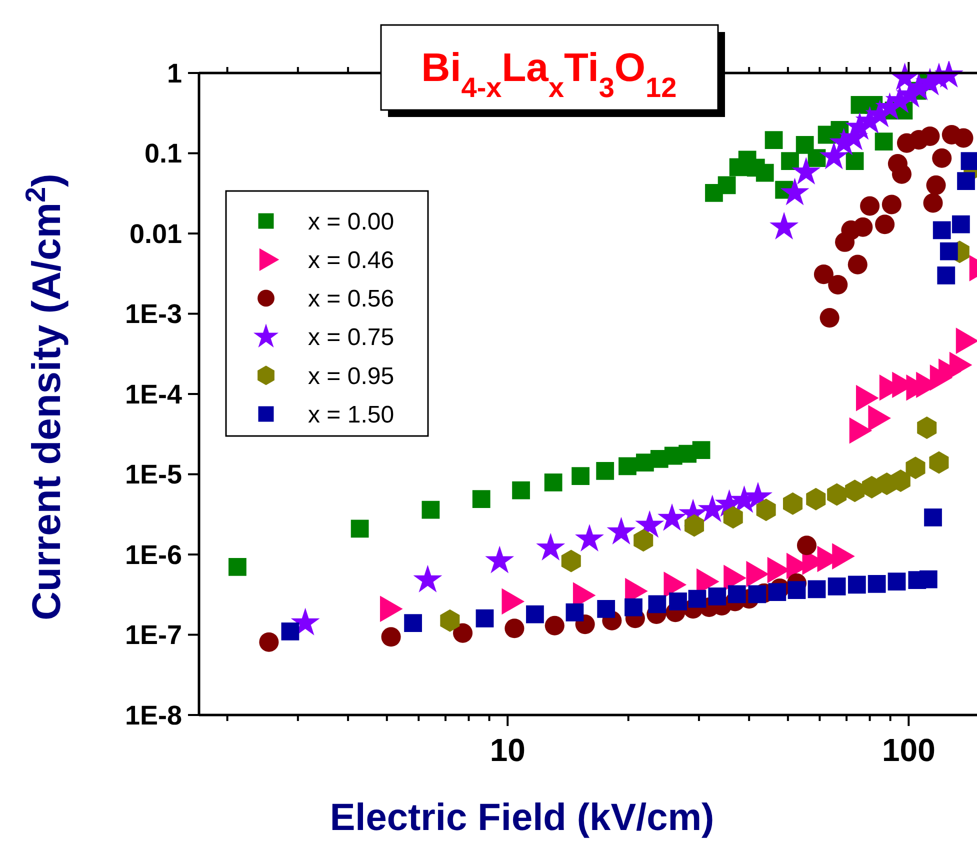  Describe the element at coordinates (351, 414) in the screenshot. I see `legend-label: x = 1.50` at that location.